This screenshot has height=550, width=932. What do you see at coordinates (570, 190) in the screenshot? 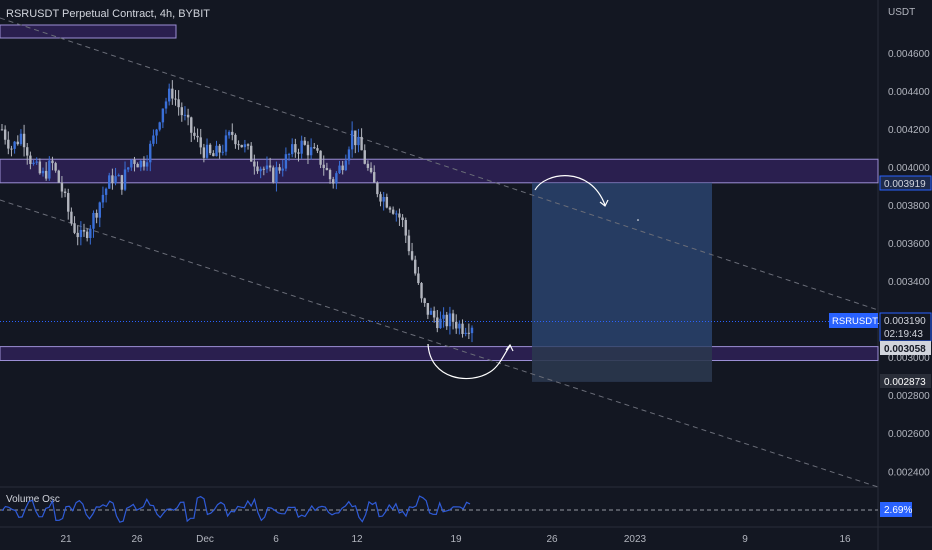
I see `arrow-curve-up` at bounding box center [570, 190].